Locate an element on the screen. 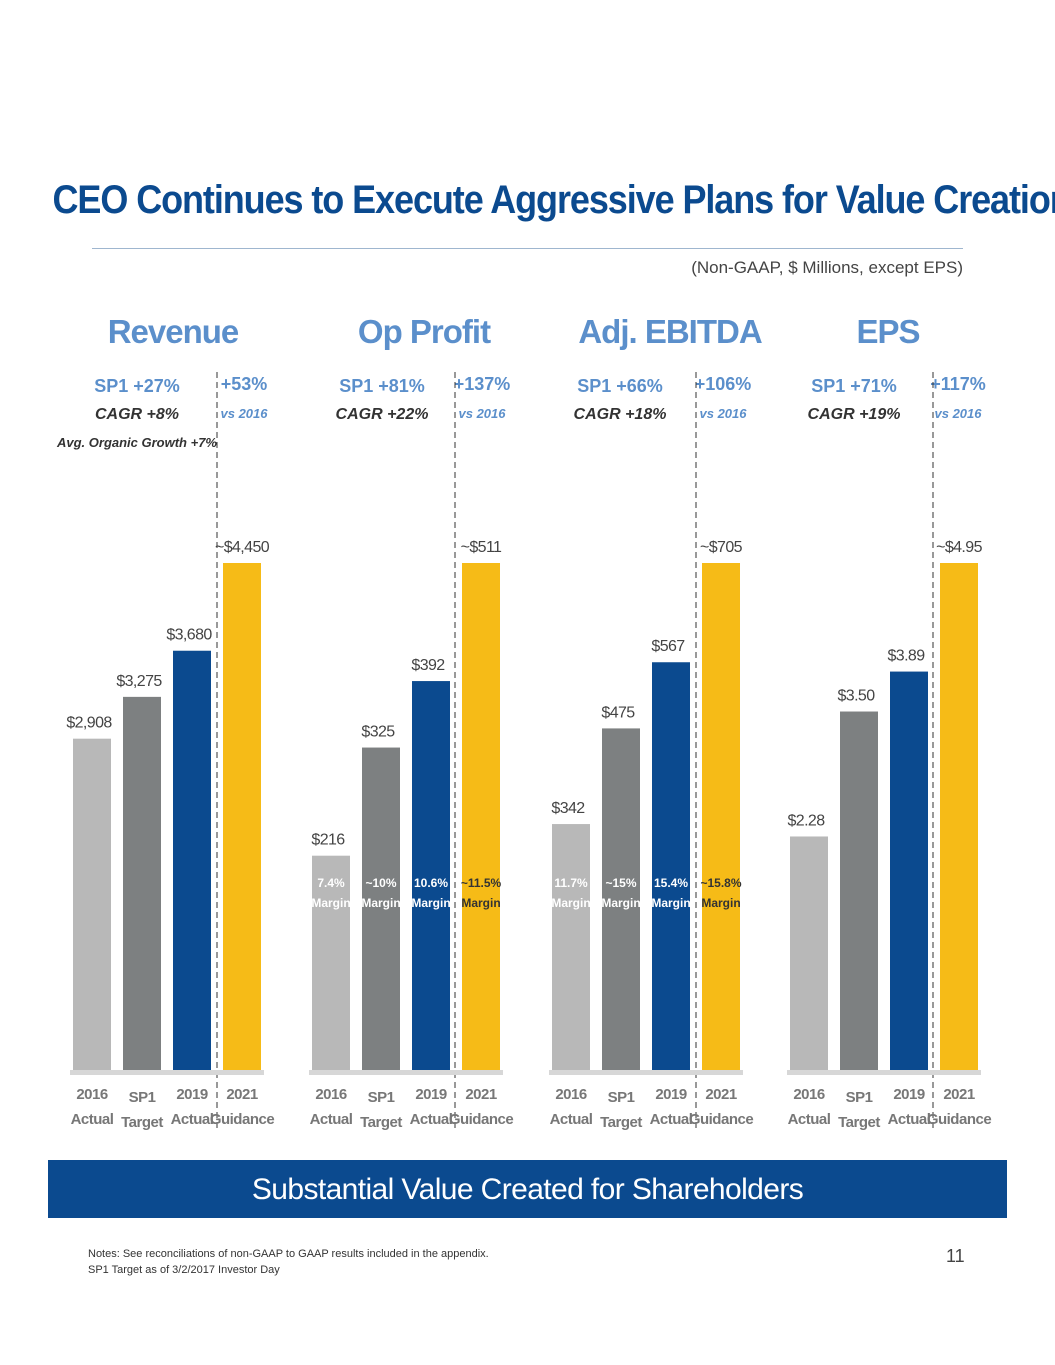 This screenshot has height=1365, width=1055. title-divider is located at coordinates (527, 248).